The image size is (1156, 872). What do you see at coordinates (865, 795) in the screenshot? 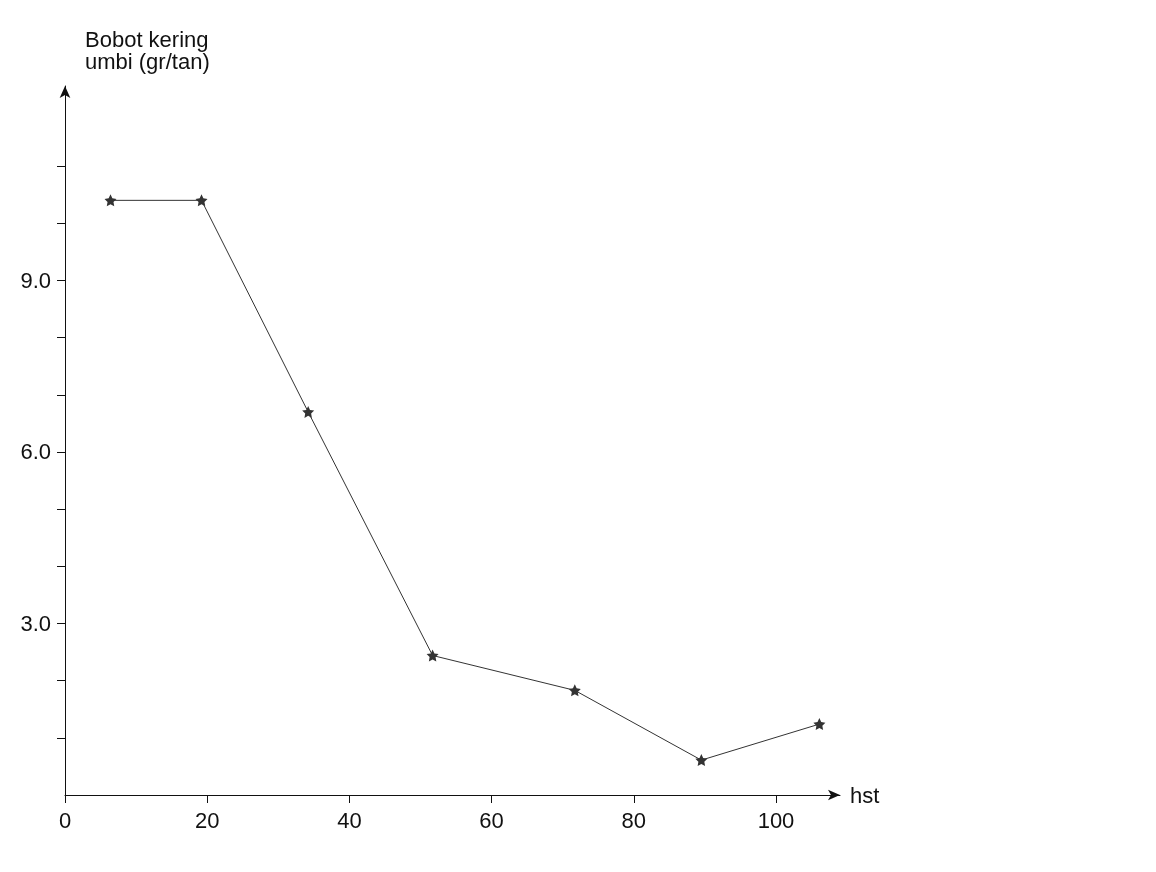
I see `x-axis-title: hst` at bounding box center [865, 795].